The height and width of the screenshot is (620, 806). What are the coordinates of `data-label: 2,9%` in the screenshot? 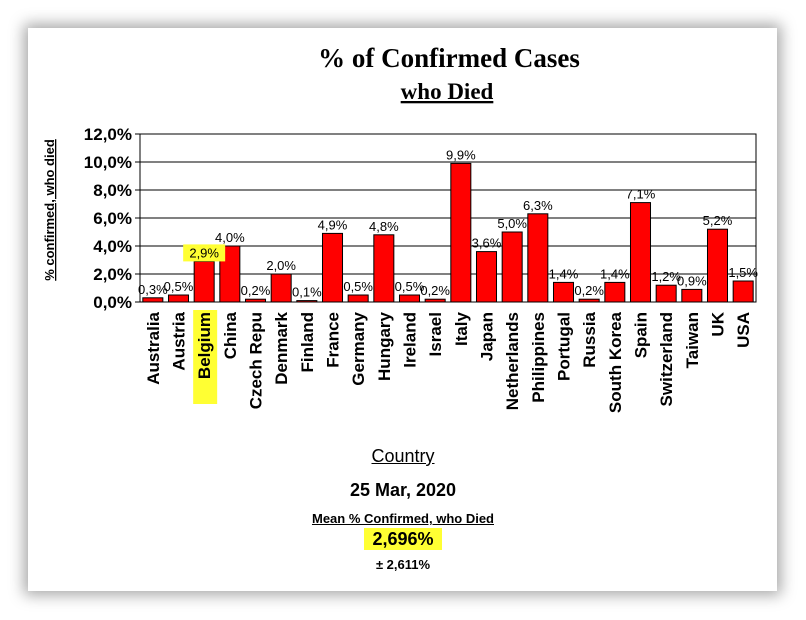 It's located at (204, 252).